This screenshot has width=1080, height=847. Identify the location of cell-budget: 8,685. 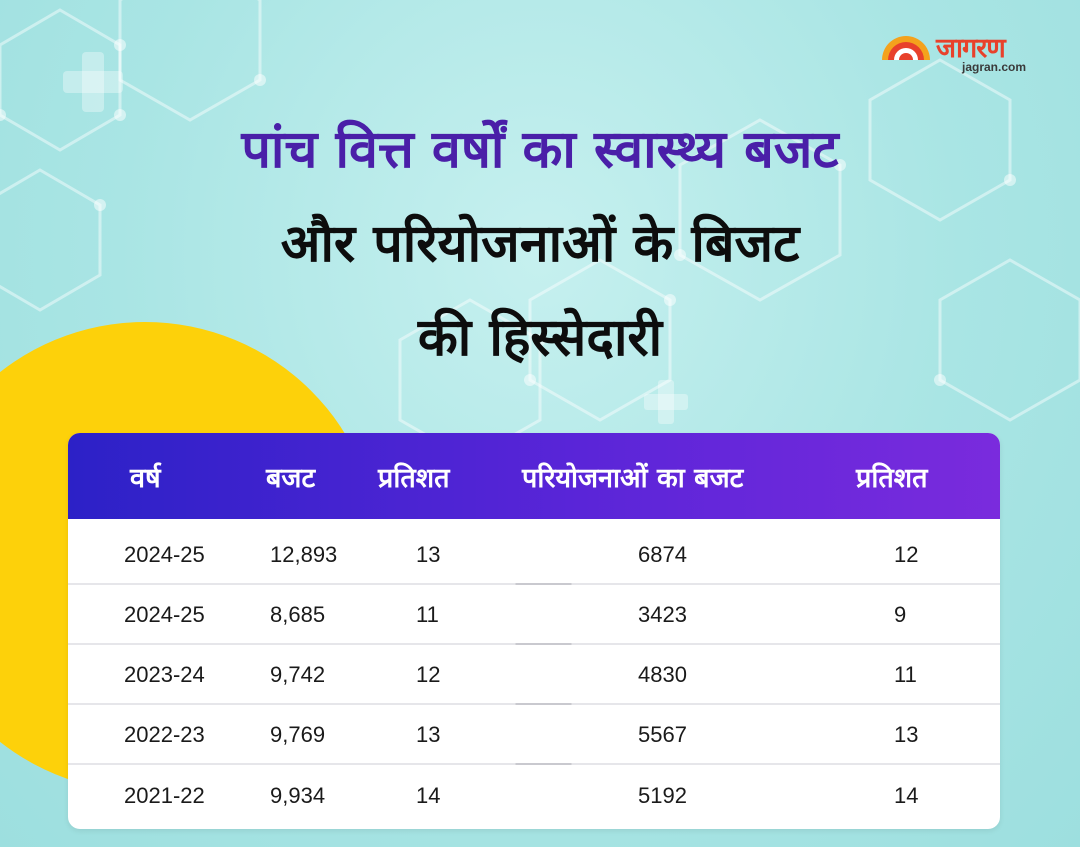
(298, 614).